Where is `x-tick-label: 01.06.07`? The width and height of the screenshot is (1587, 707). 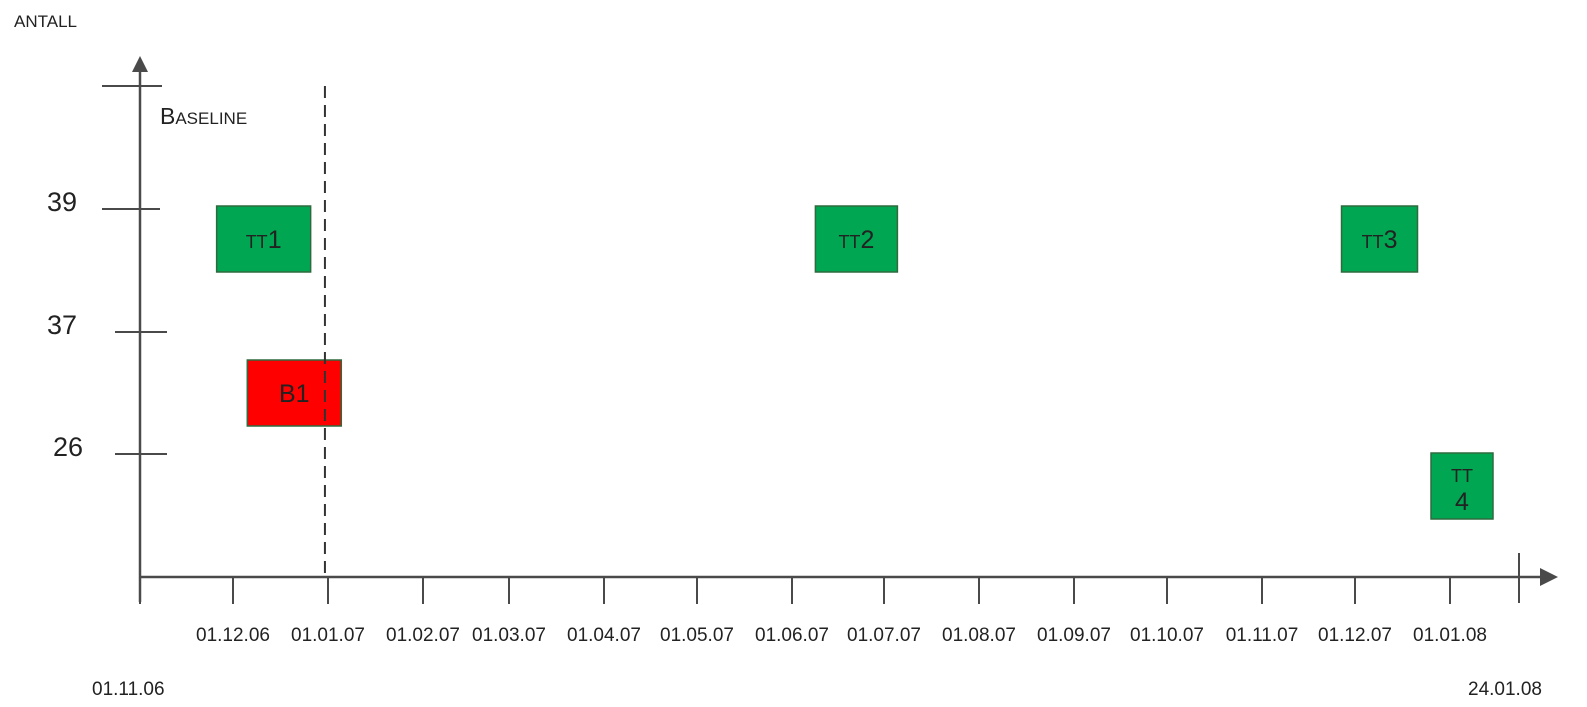 x-tick-label: 01.06.07 is located at coordinates (792, 635).